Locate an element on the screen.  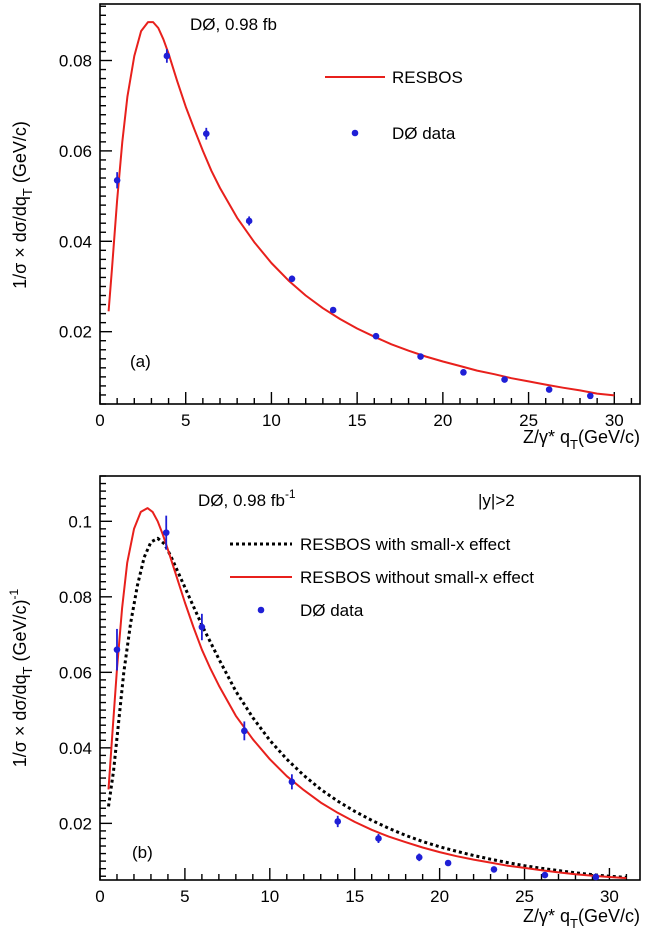
legend-label: RESBOS is located at coordinates (427, 77).